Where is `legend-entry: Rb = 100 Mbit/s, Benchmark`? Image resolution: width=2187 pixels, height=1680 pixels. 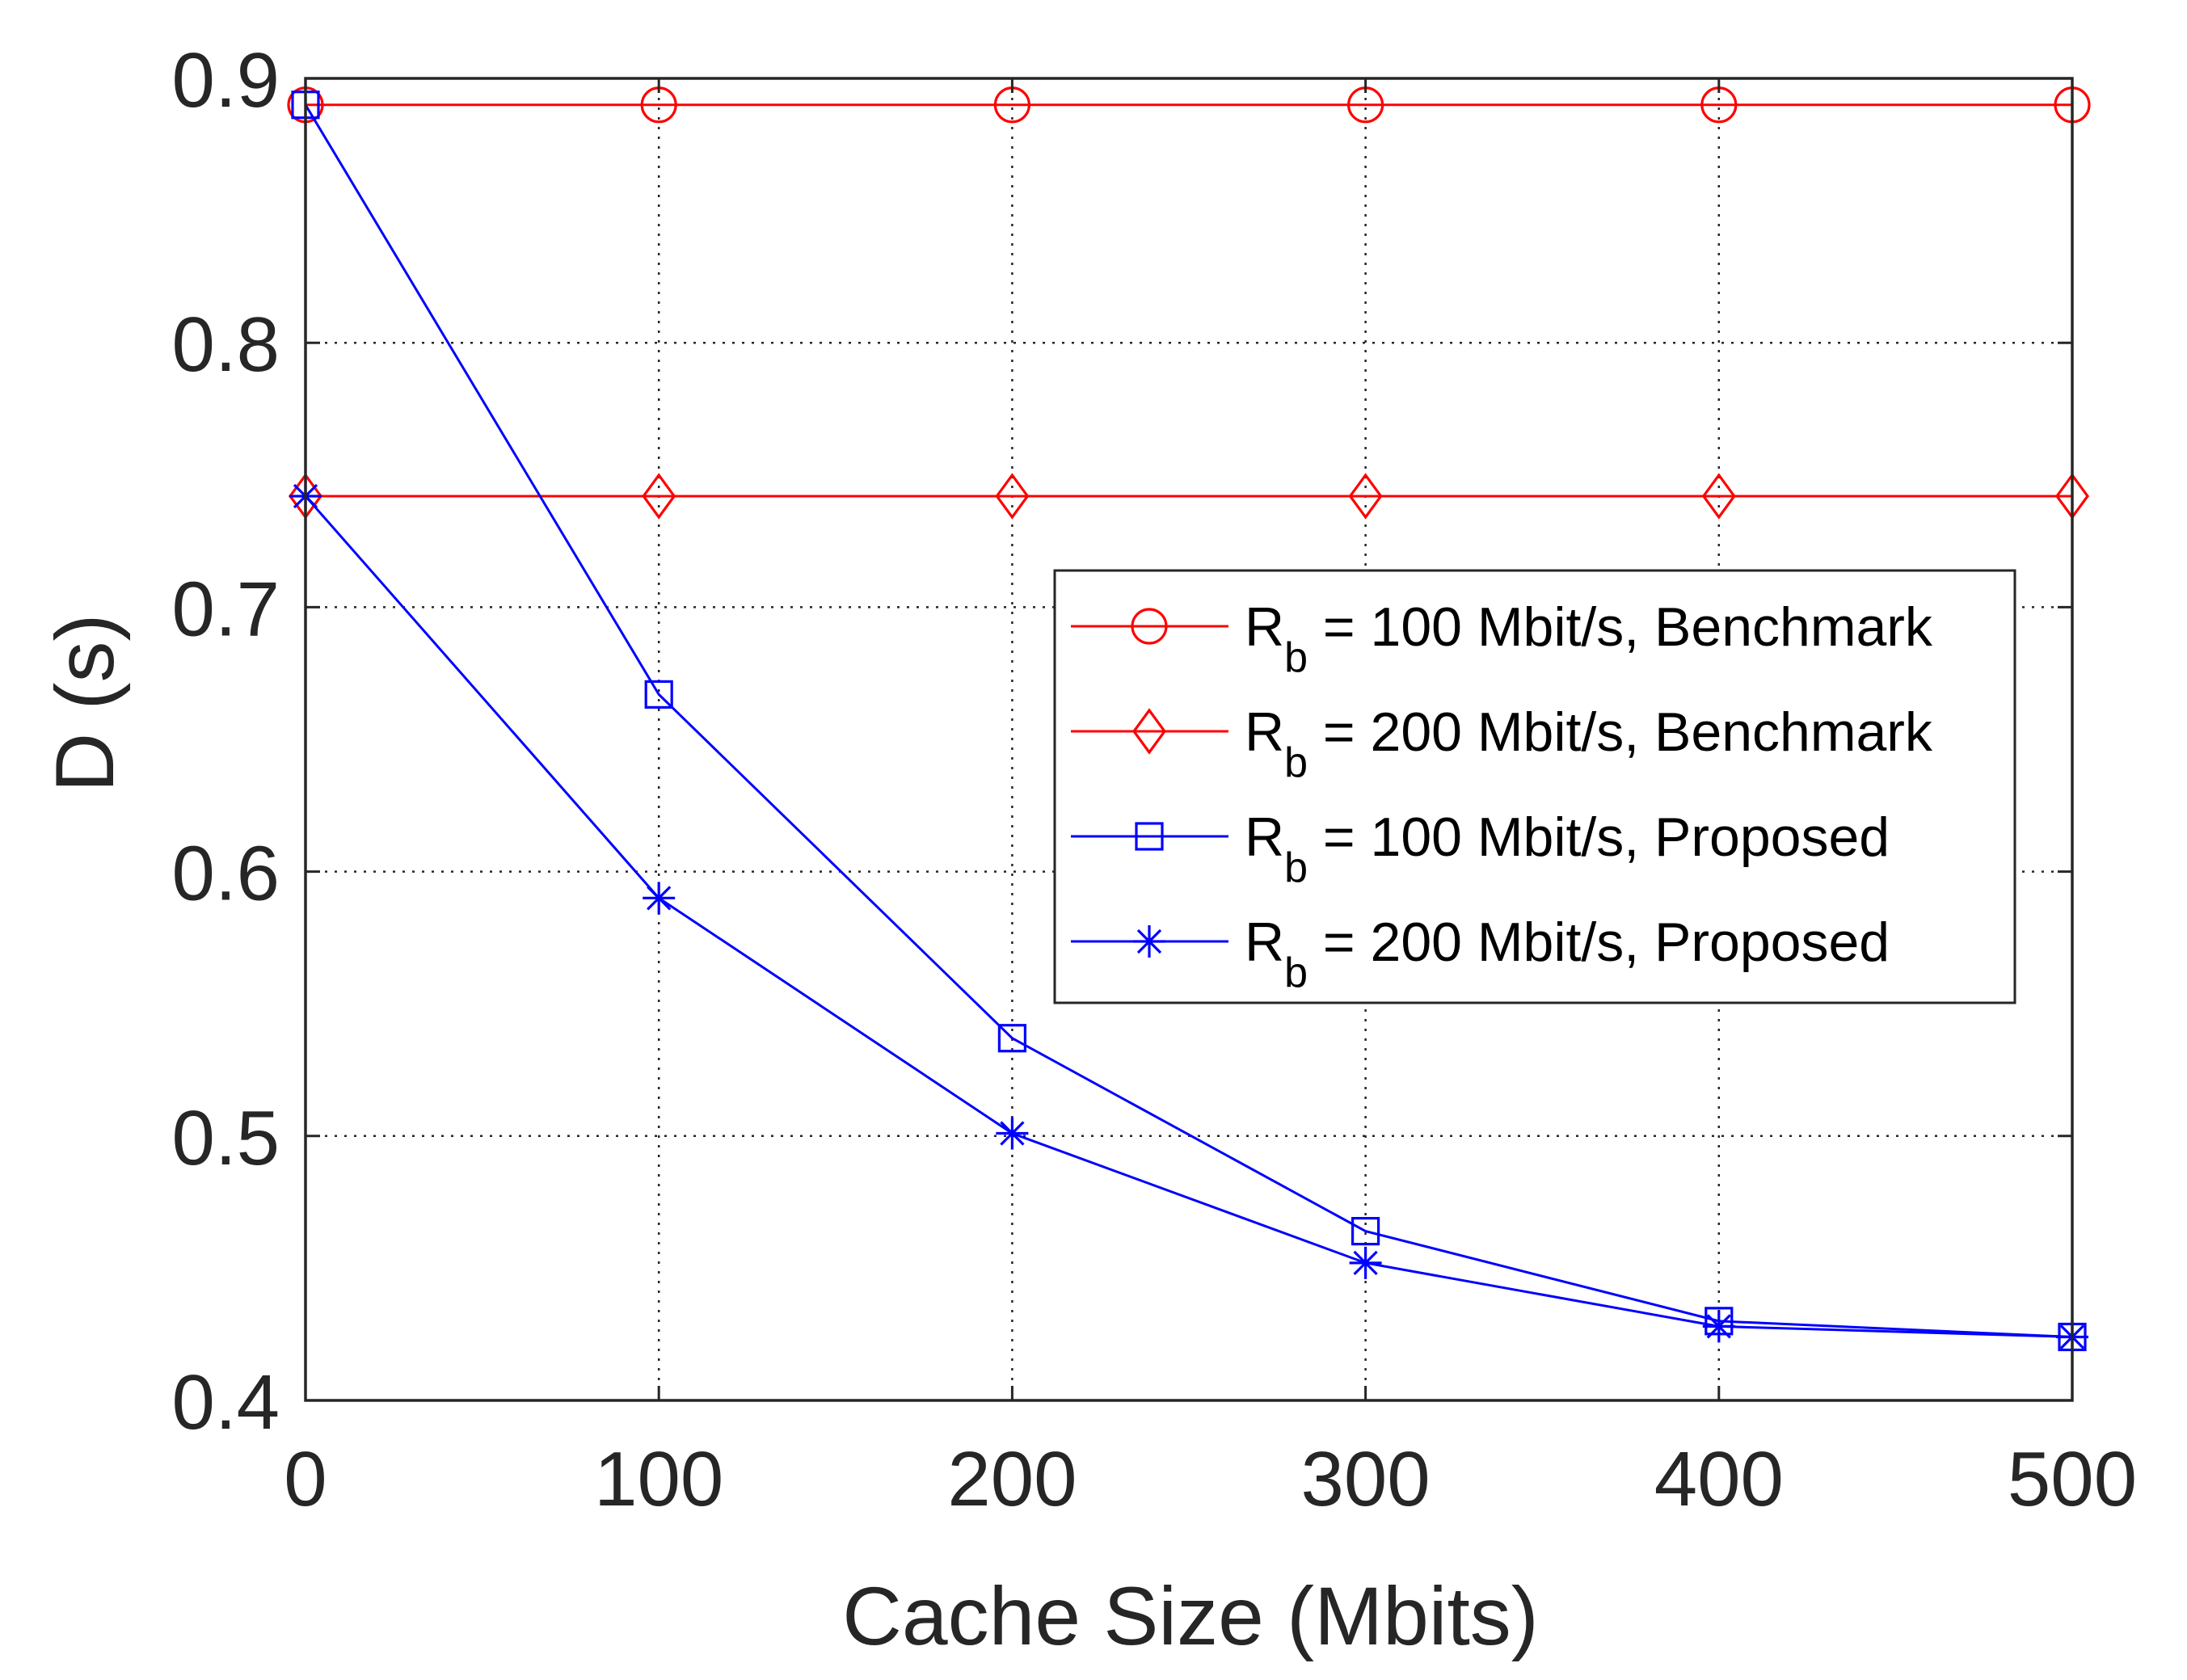
legend-entry: Rb = 100 Mbit/s, Benchmark is located at coordinates (1502, 638).